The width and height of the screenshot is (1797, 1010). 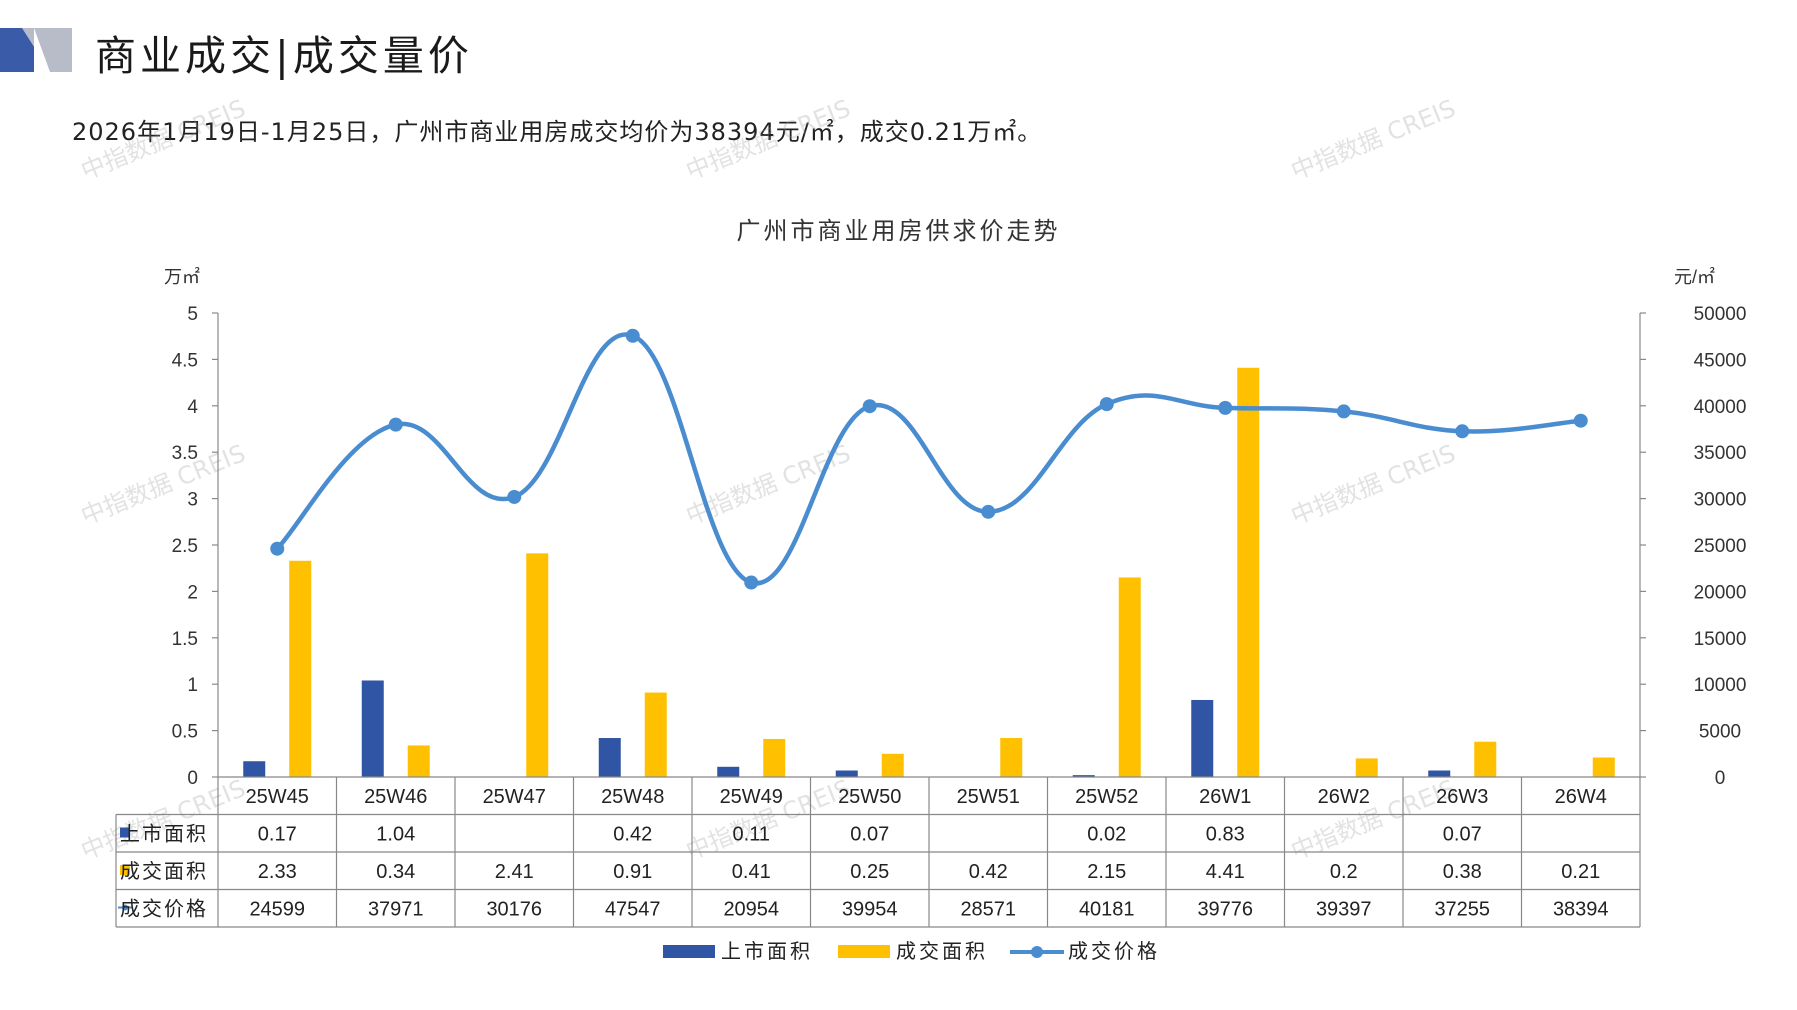 What do you see at coordinates (192, 685) in the screenshot?
I see `left-tick-label: 1` at bounding box center [192, 685].